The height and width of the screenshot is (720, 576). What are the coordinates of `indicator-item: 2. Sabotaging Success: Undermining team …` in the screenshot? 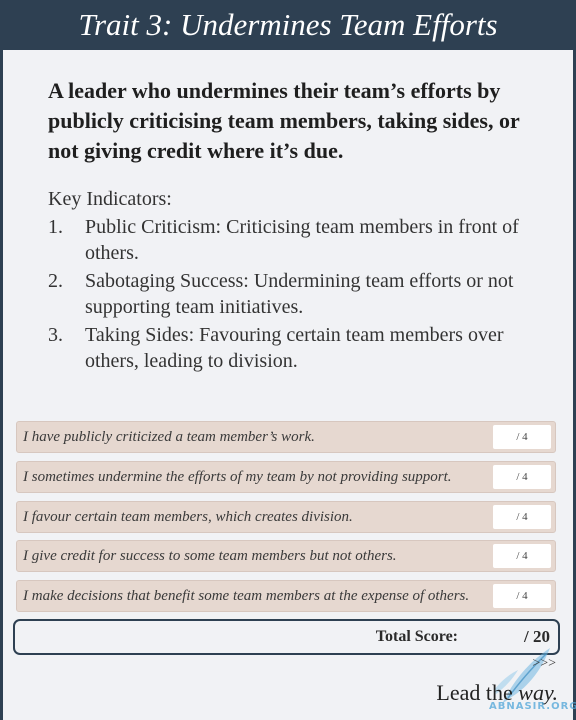 It's located at (293, 294).